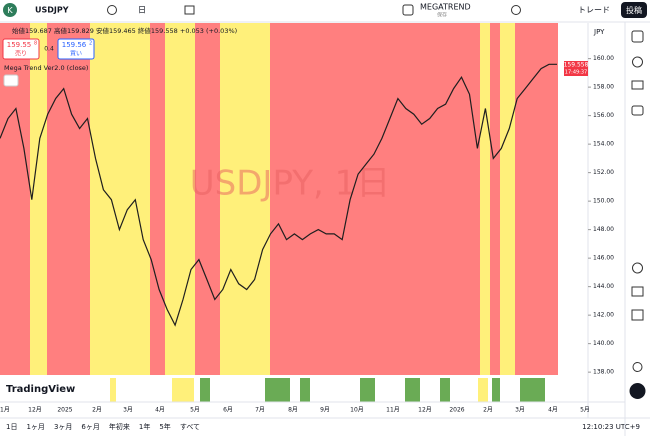  Describe the element at coordinates (603, 286) in the screenshot. I see `y-tick-label: 144.00` at that location.